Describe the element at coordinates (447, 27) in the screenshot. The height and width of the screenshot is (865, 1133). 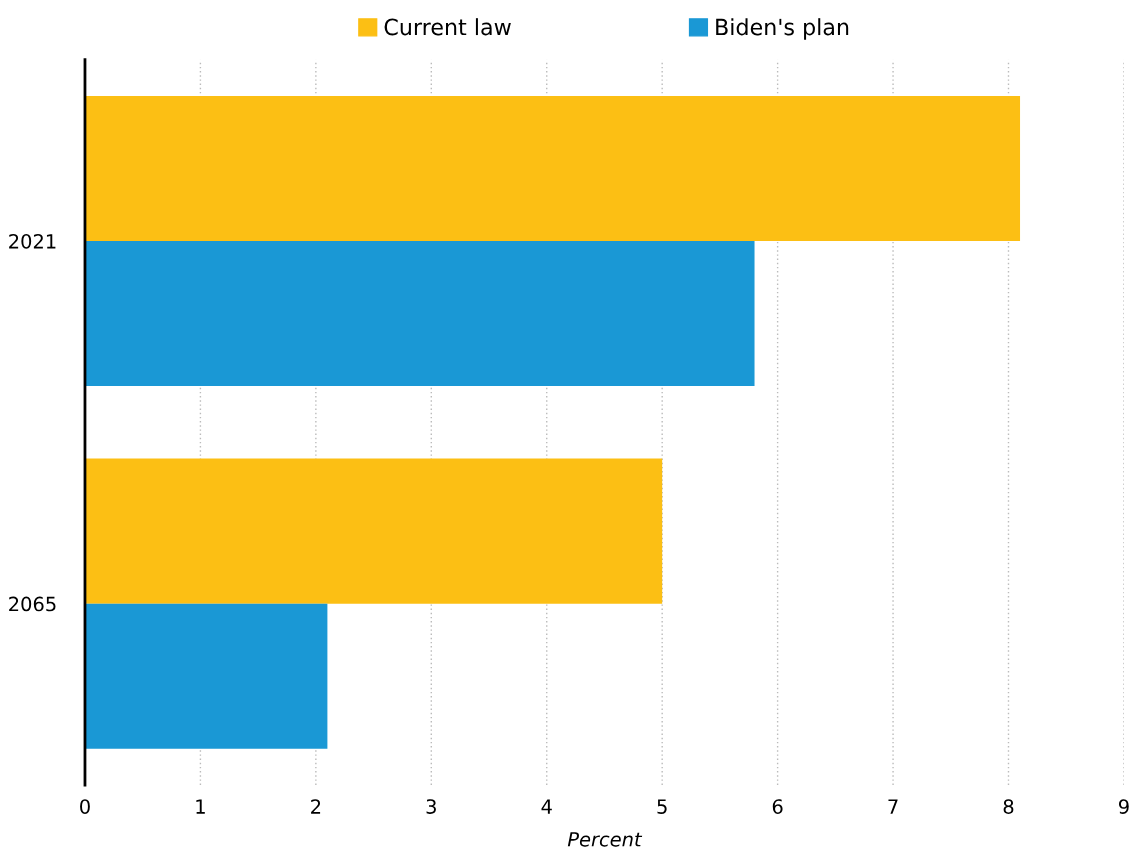
I see `legend-label: Current law` at that location.